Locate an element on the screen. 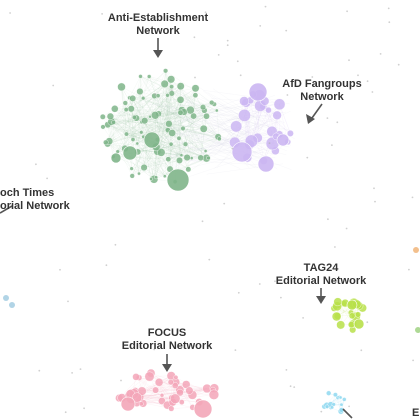 Image resolution: width=420 pixels, height=420 pixels. fragment-node is located at coordinates (417, 330).